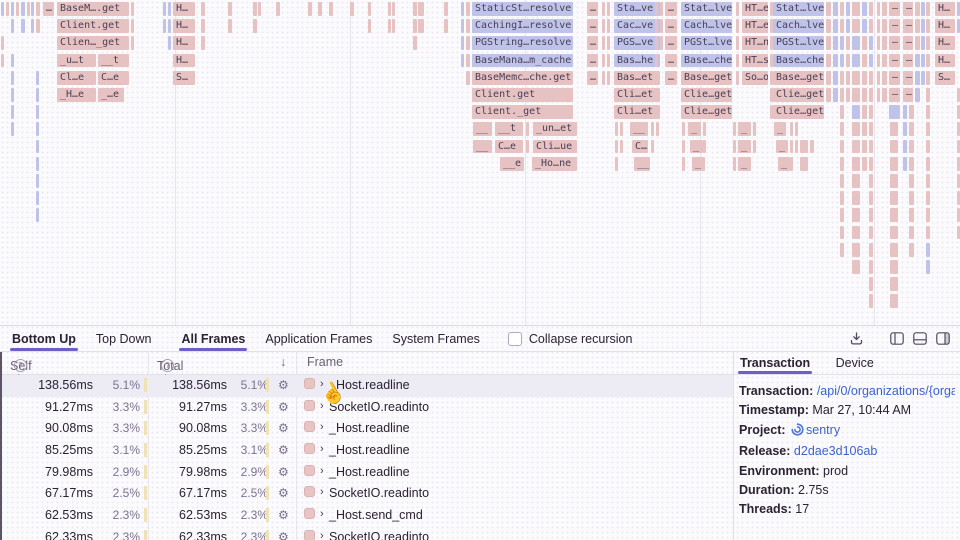  I want to click on tab-top-down: Top Down, so click(123, 338).